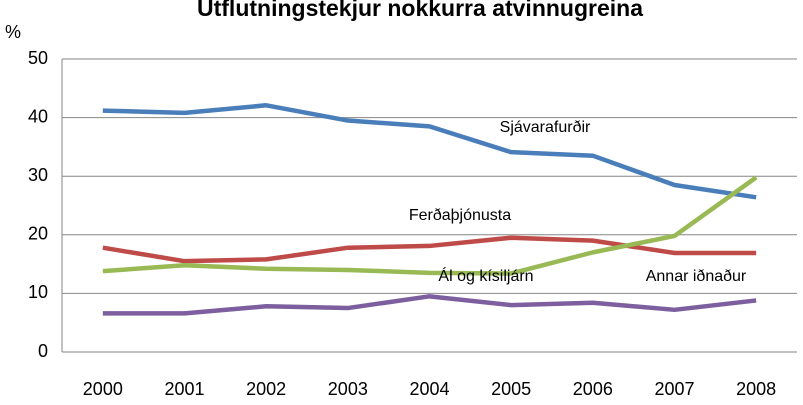  What do you see at coordinates (420, 10) in the screenshot?
I see `chart-title: Útflutningstekjur nokkurra atvinnugreina` at bounding box center [420, 10].